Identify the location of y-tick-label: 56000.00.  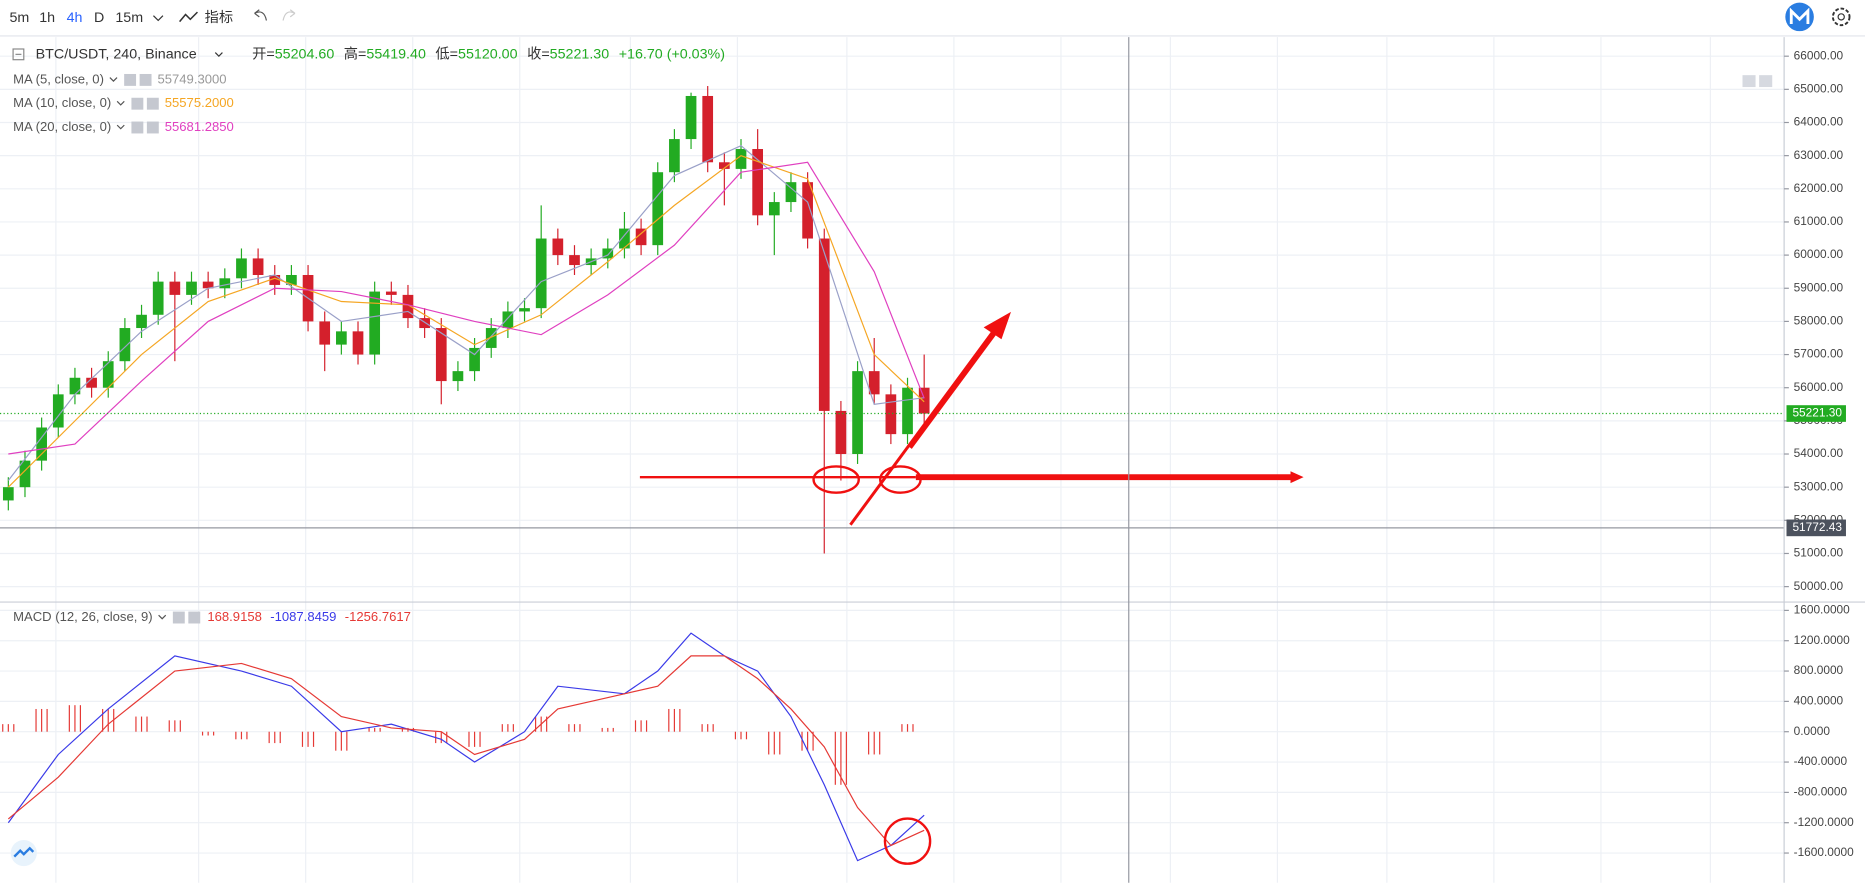
(1819, 387).